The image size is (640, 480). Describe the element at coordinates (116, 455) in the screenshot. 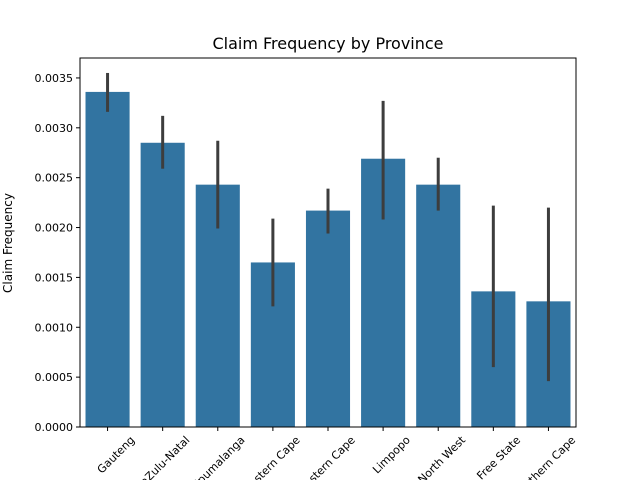

I see `x-tick-label-0: Gauteng` at that location.